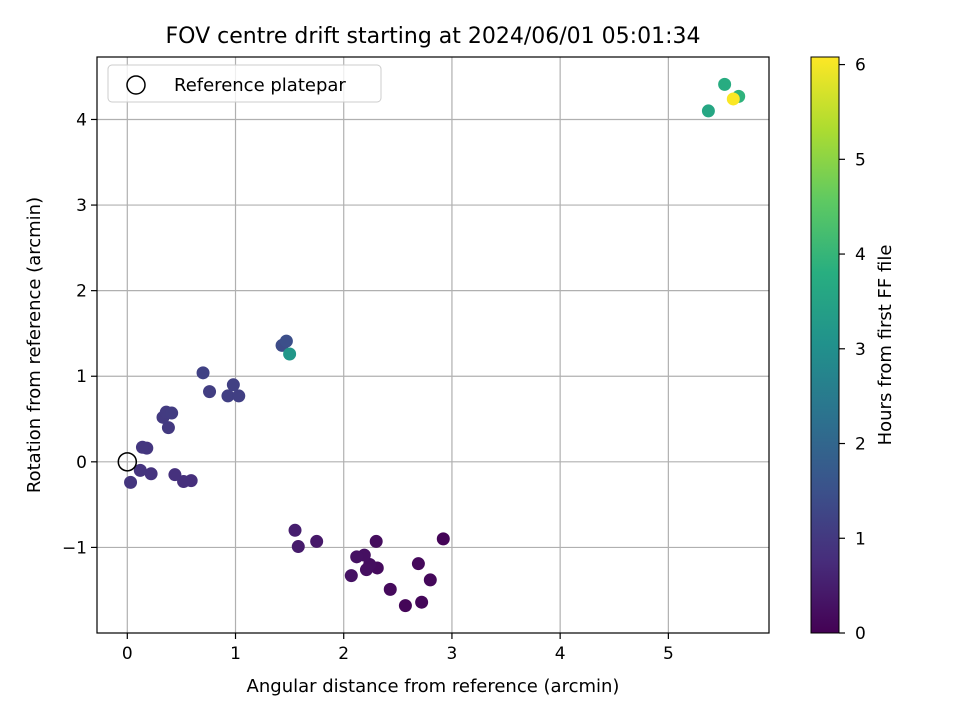  Describe the element at coordinates (260, 85) in the screenshot. I see `legend-label: Reference platepar` at that location.